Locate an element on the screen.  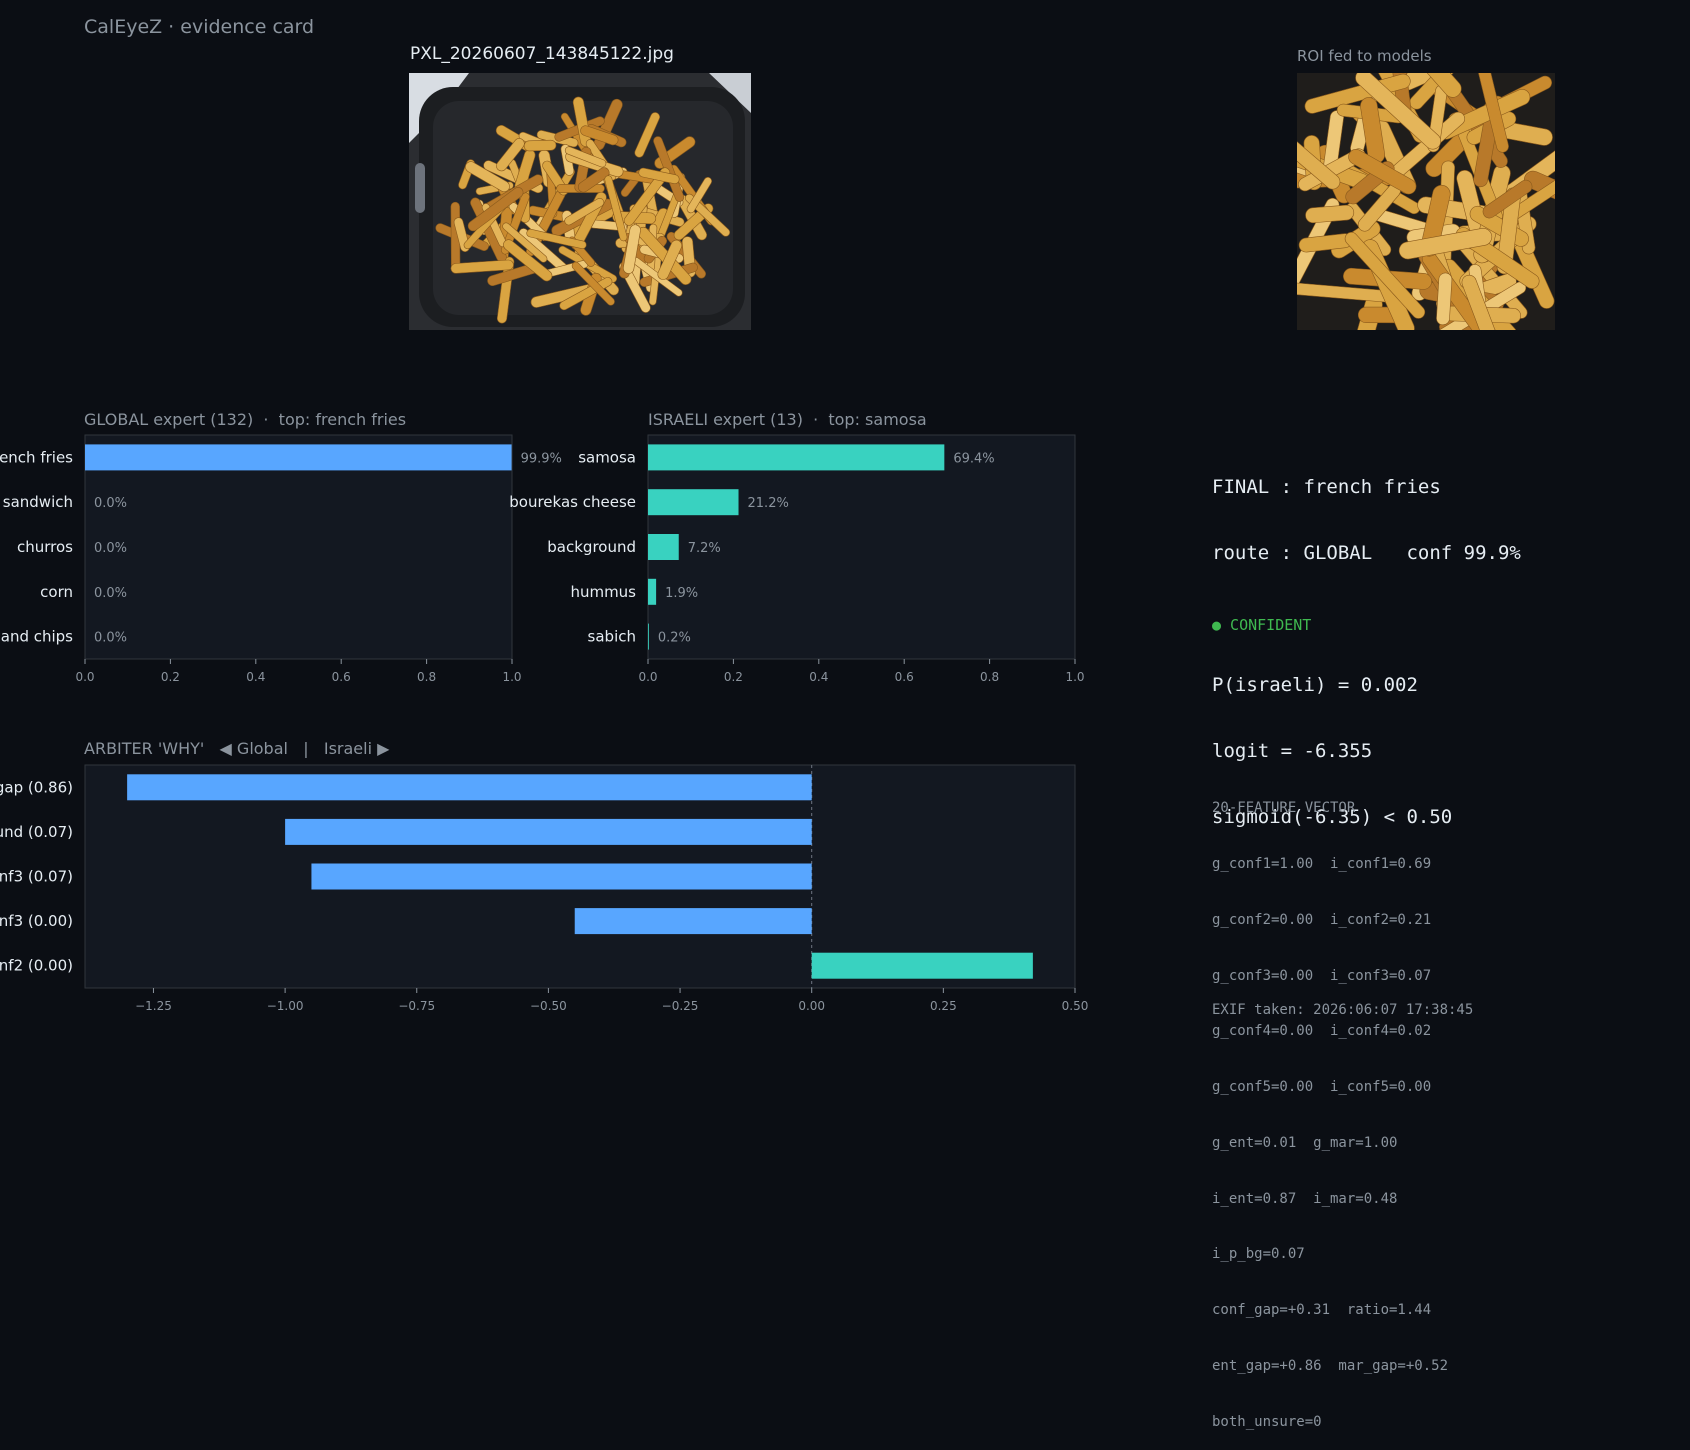
roi-label: ROI fed to models is located at coordinates (1364, 56).